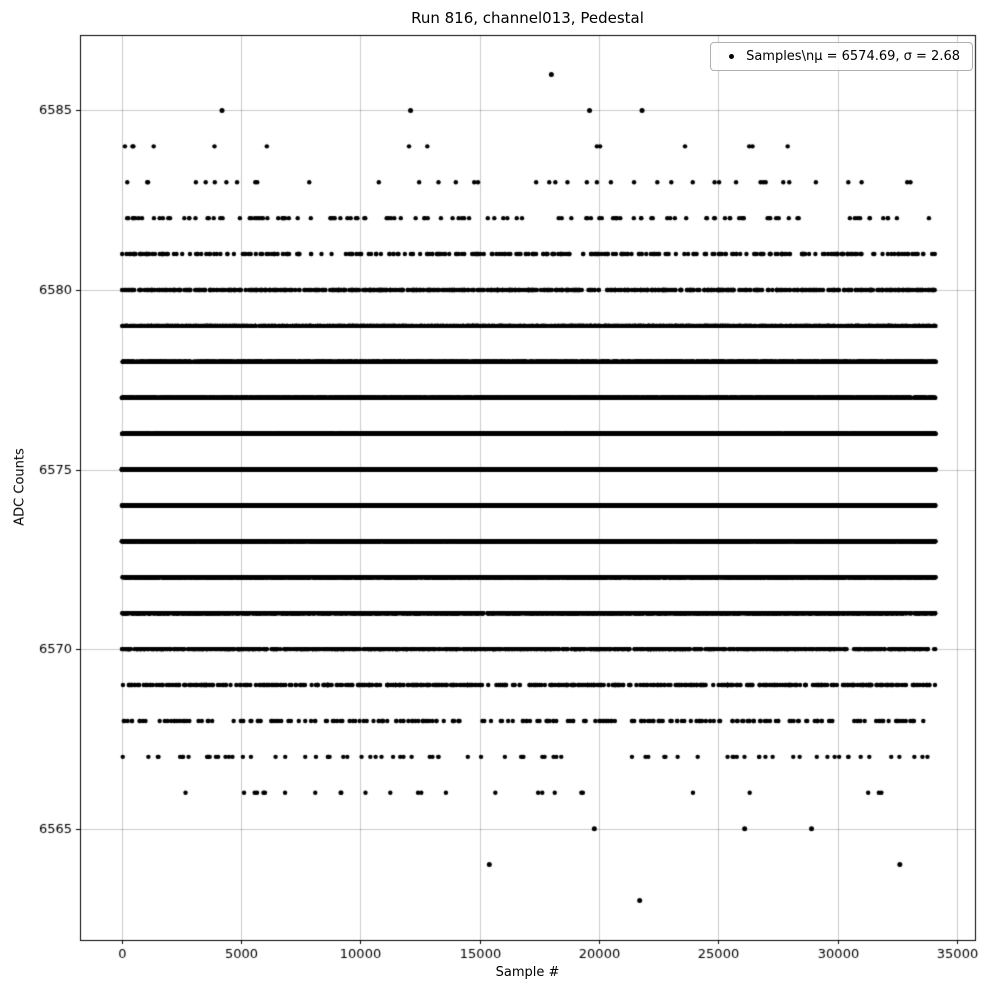 The height and width of the screenshot is (1000, 1000). I want to click on legend-label: Samples\nμ = 6574.69, σ = 2.68, so click(853, 56).